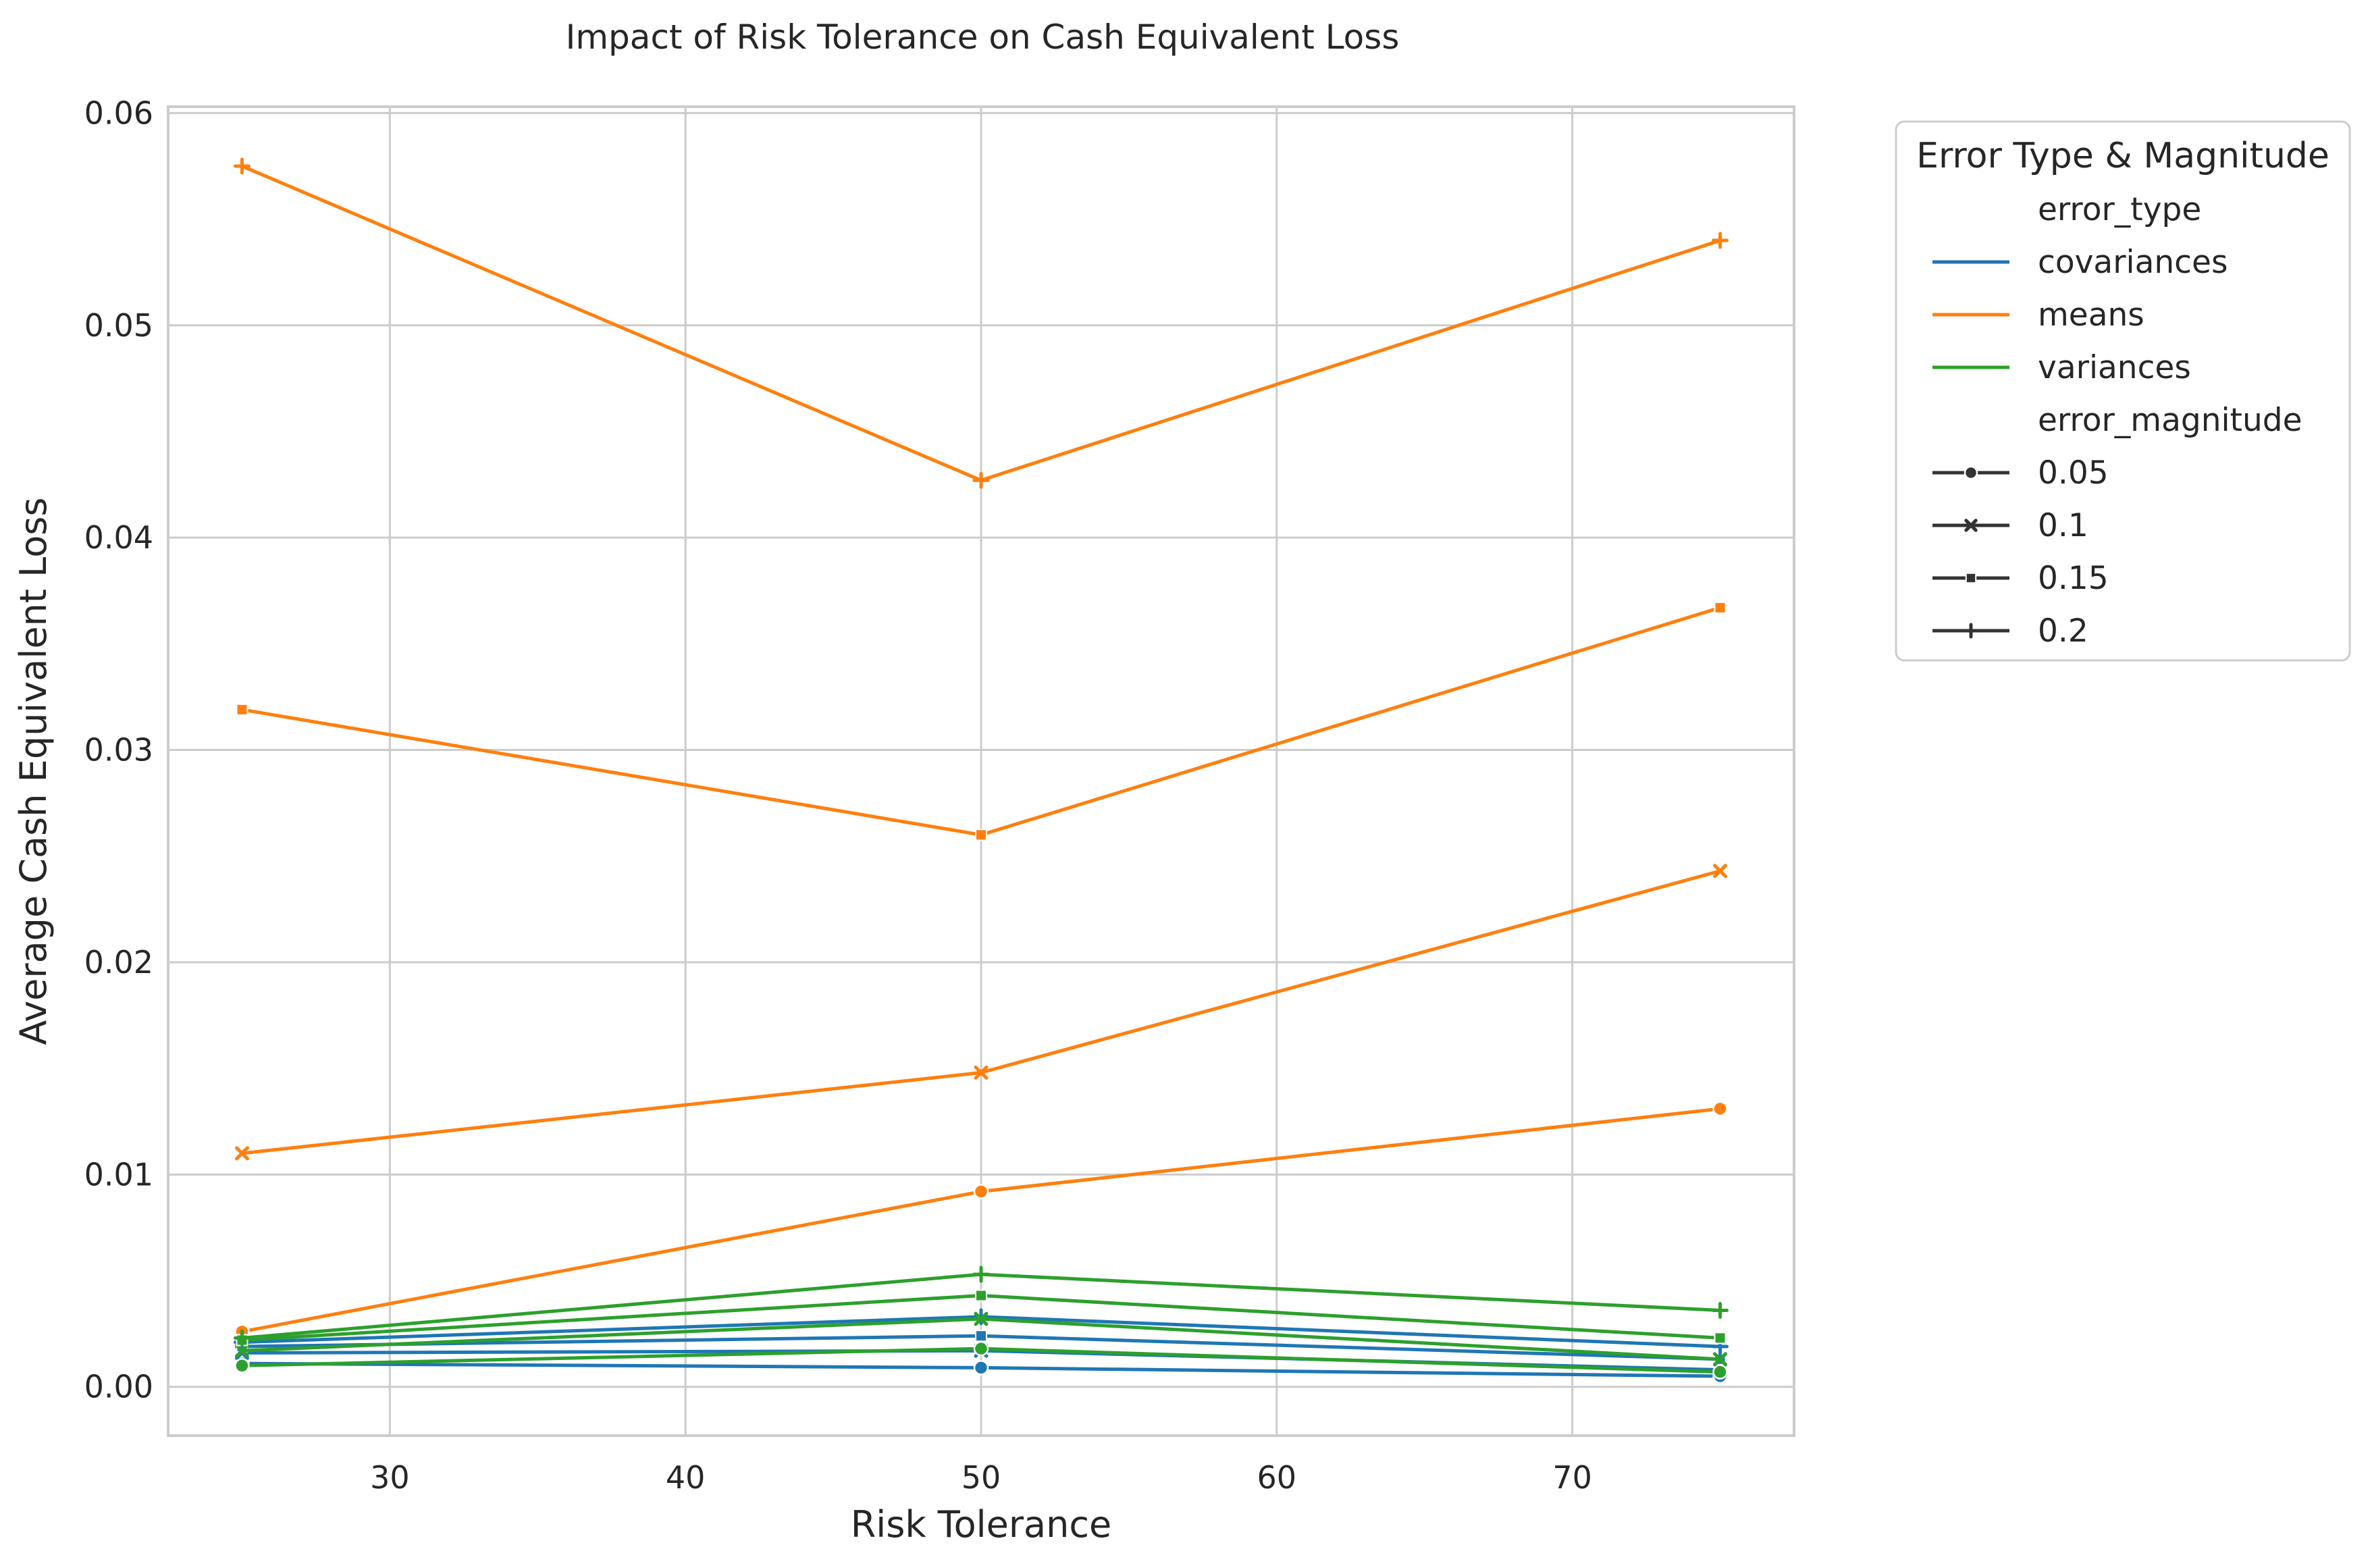  Describe the element at coordinates (119, 113) in the screenshot. I see `y-tick-label: 0.06` at that location.